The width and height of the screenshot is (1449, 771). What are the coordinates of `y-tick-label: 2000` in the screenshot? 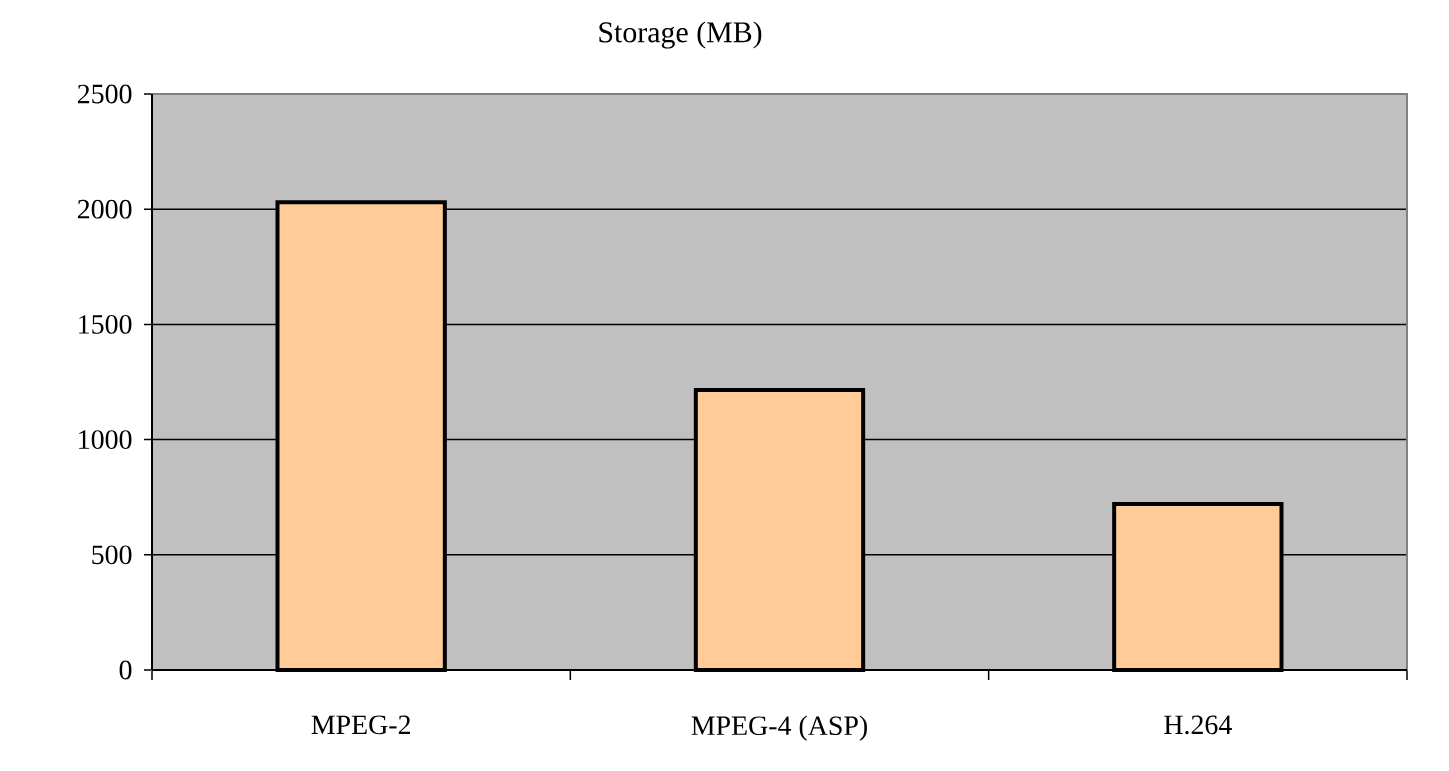 It's located at (104, 209).